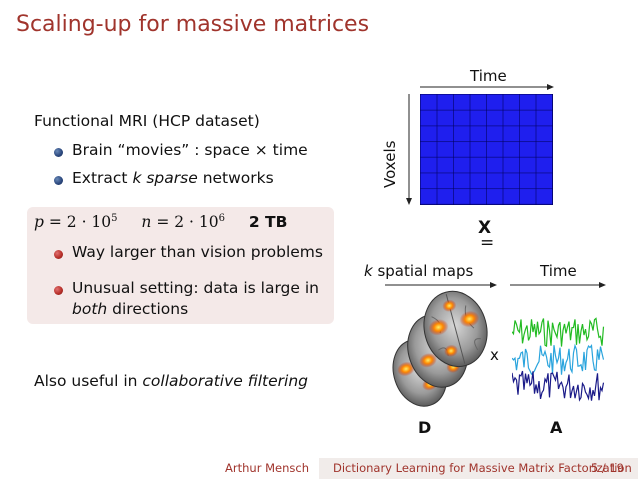  I want to click on spatial-maps-arrow, so click(441, 285).